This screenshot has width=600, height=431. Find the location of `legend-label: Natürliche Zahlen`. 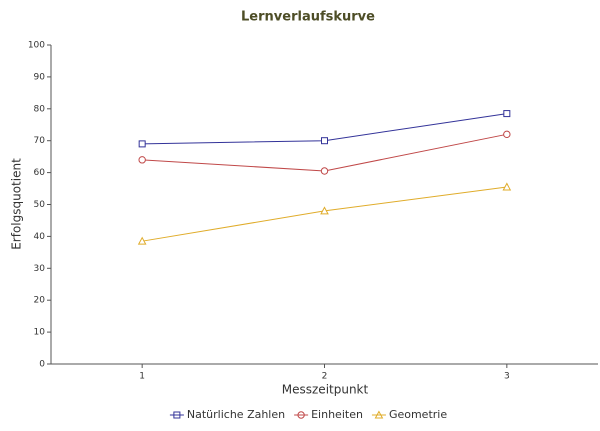

legend-label: Natürliche Zahlen is located at coordinates (236, 414).